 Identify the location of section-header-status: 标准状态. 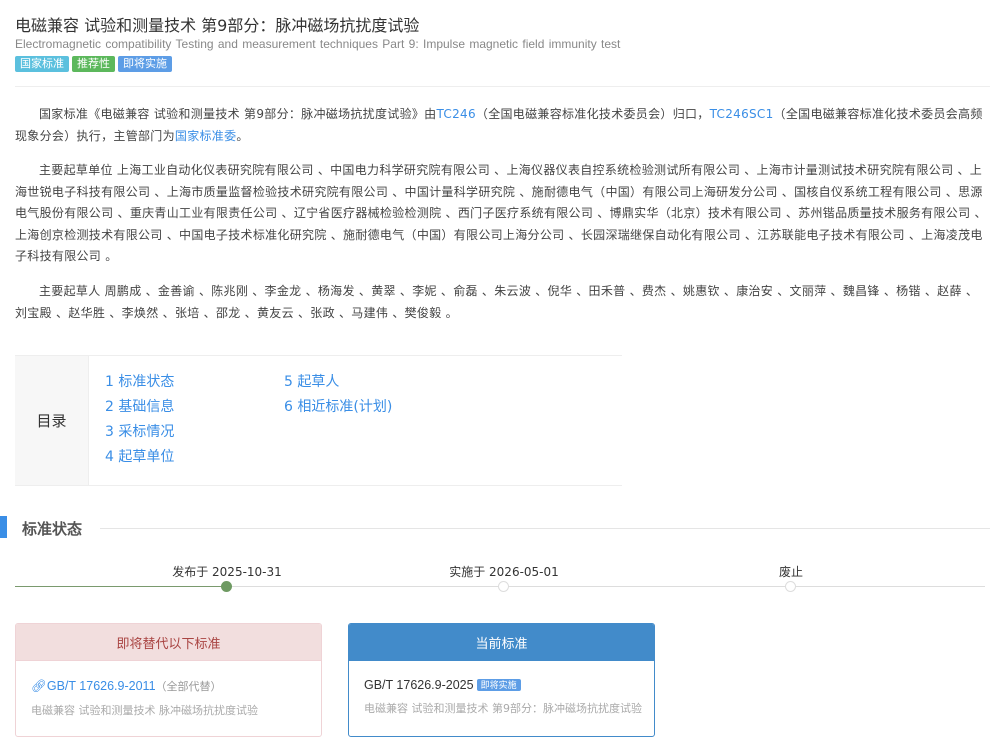
(495, 528).